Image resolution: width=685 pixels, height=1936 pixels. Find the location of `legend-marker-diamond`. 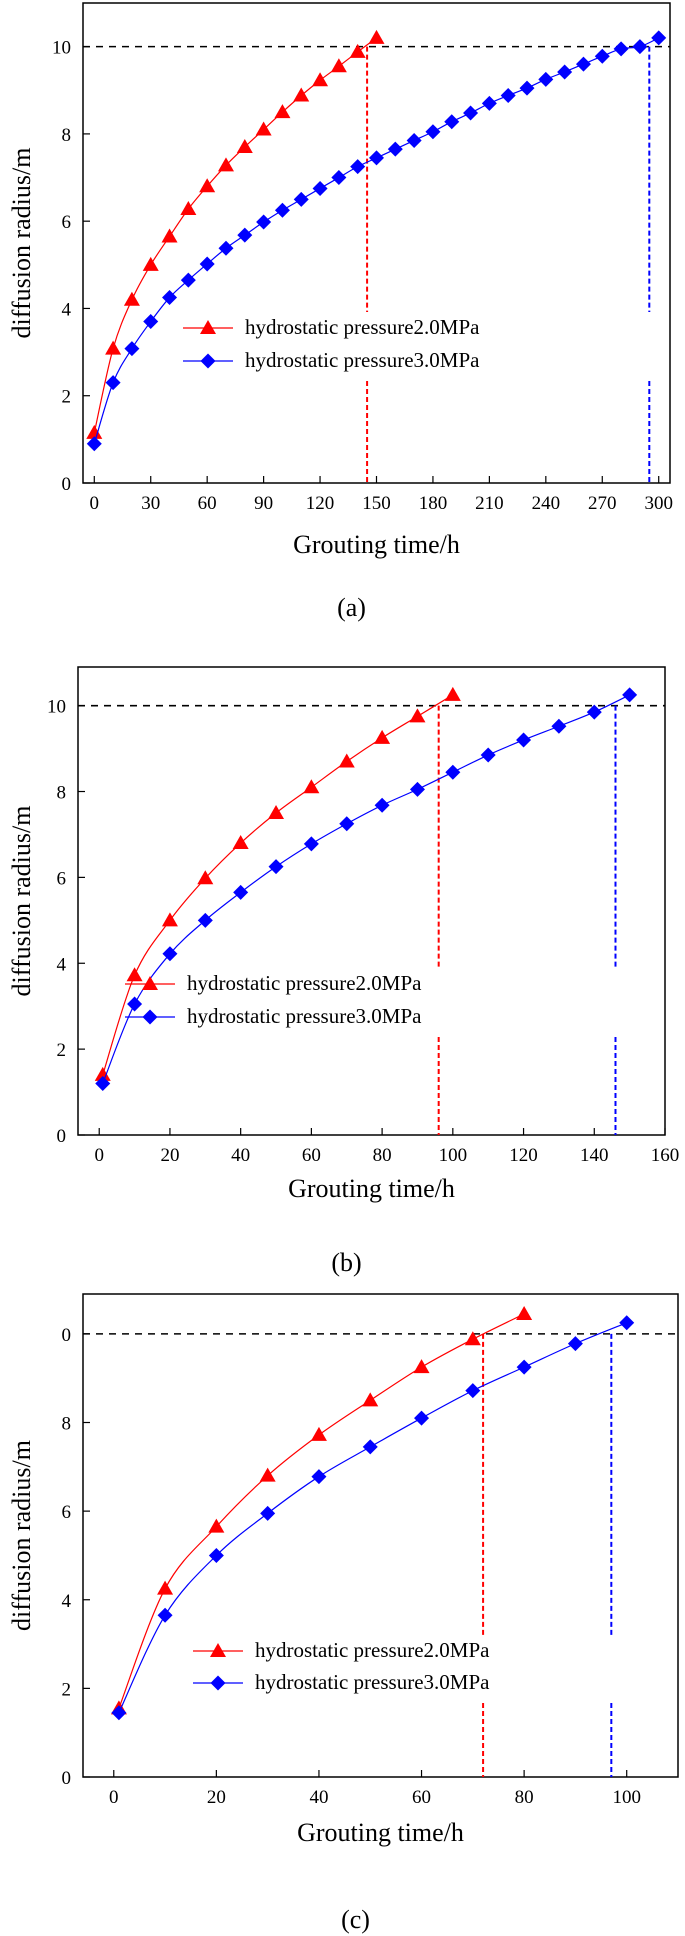

legend-marker-diamond is located at coordinates (208, 361).